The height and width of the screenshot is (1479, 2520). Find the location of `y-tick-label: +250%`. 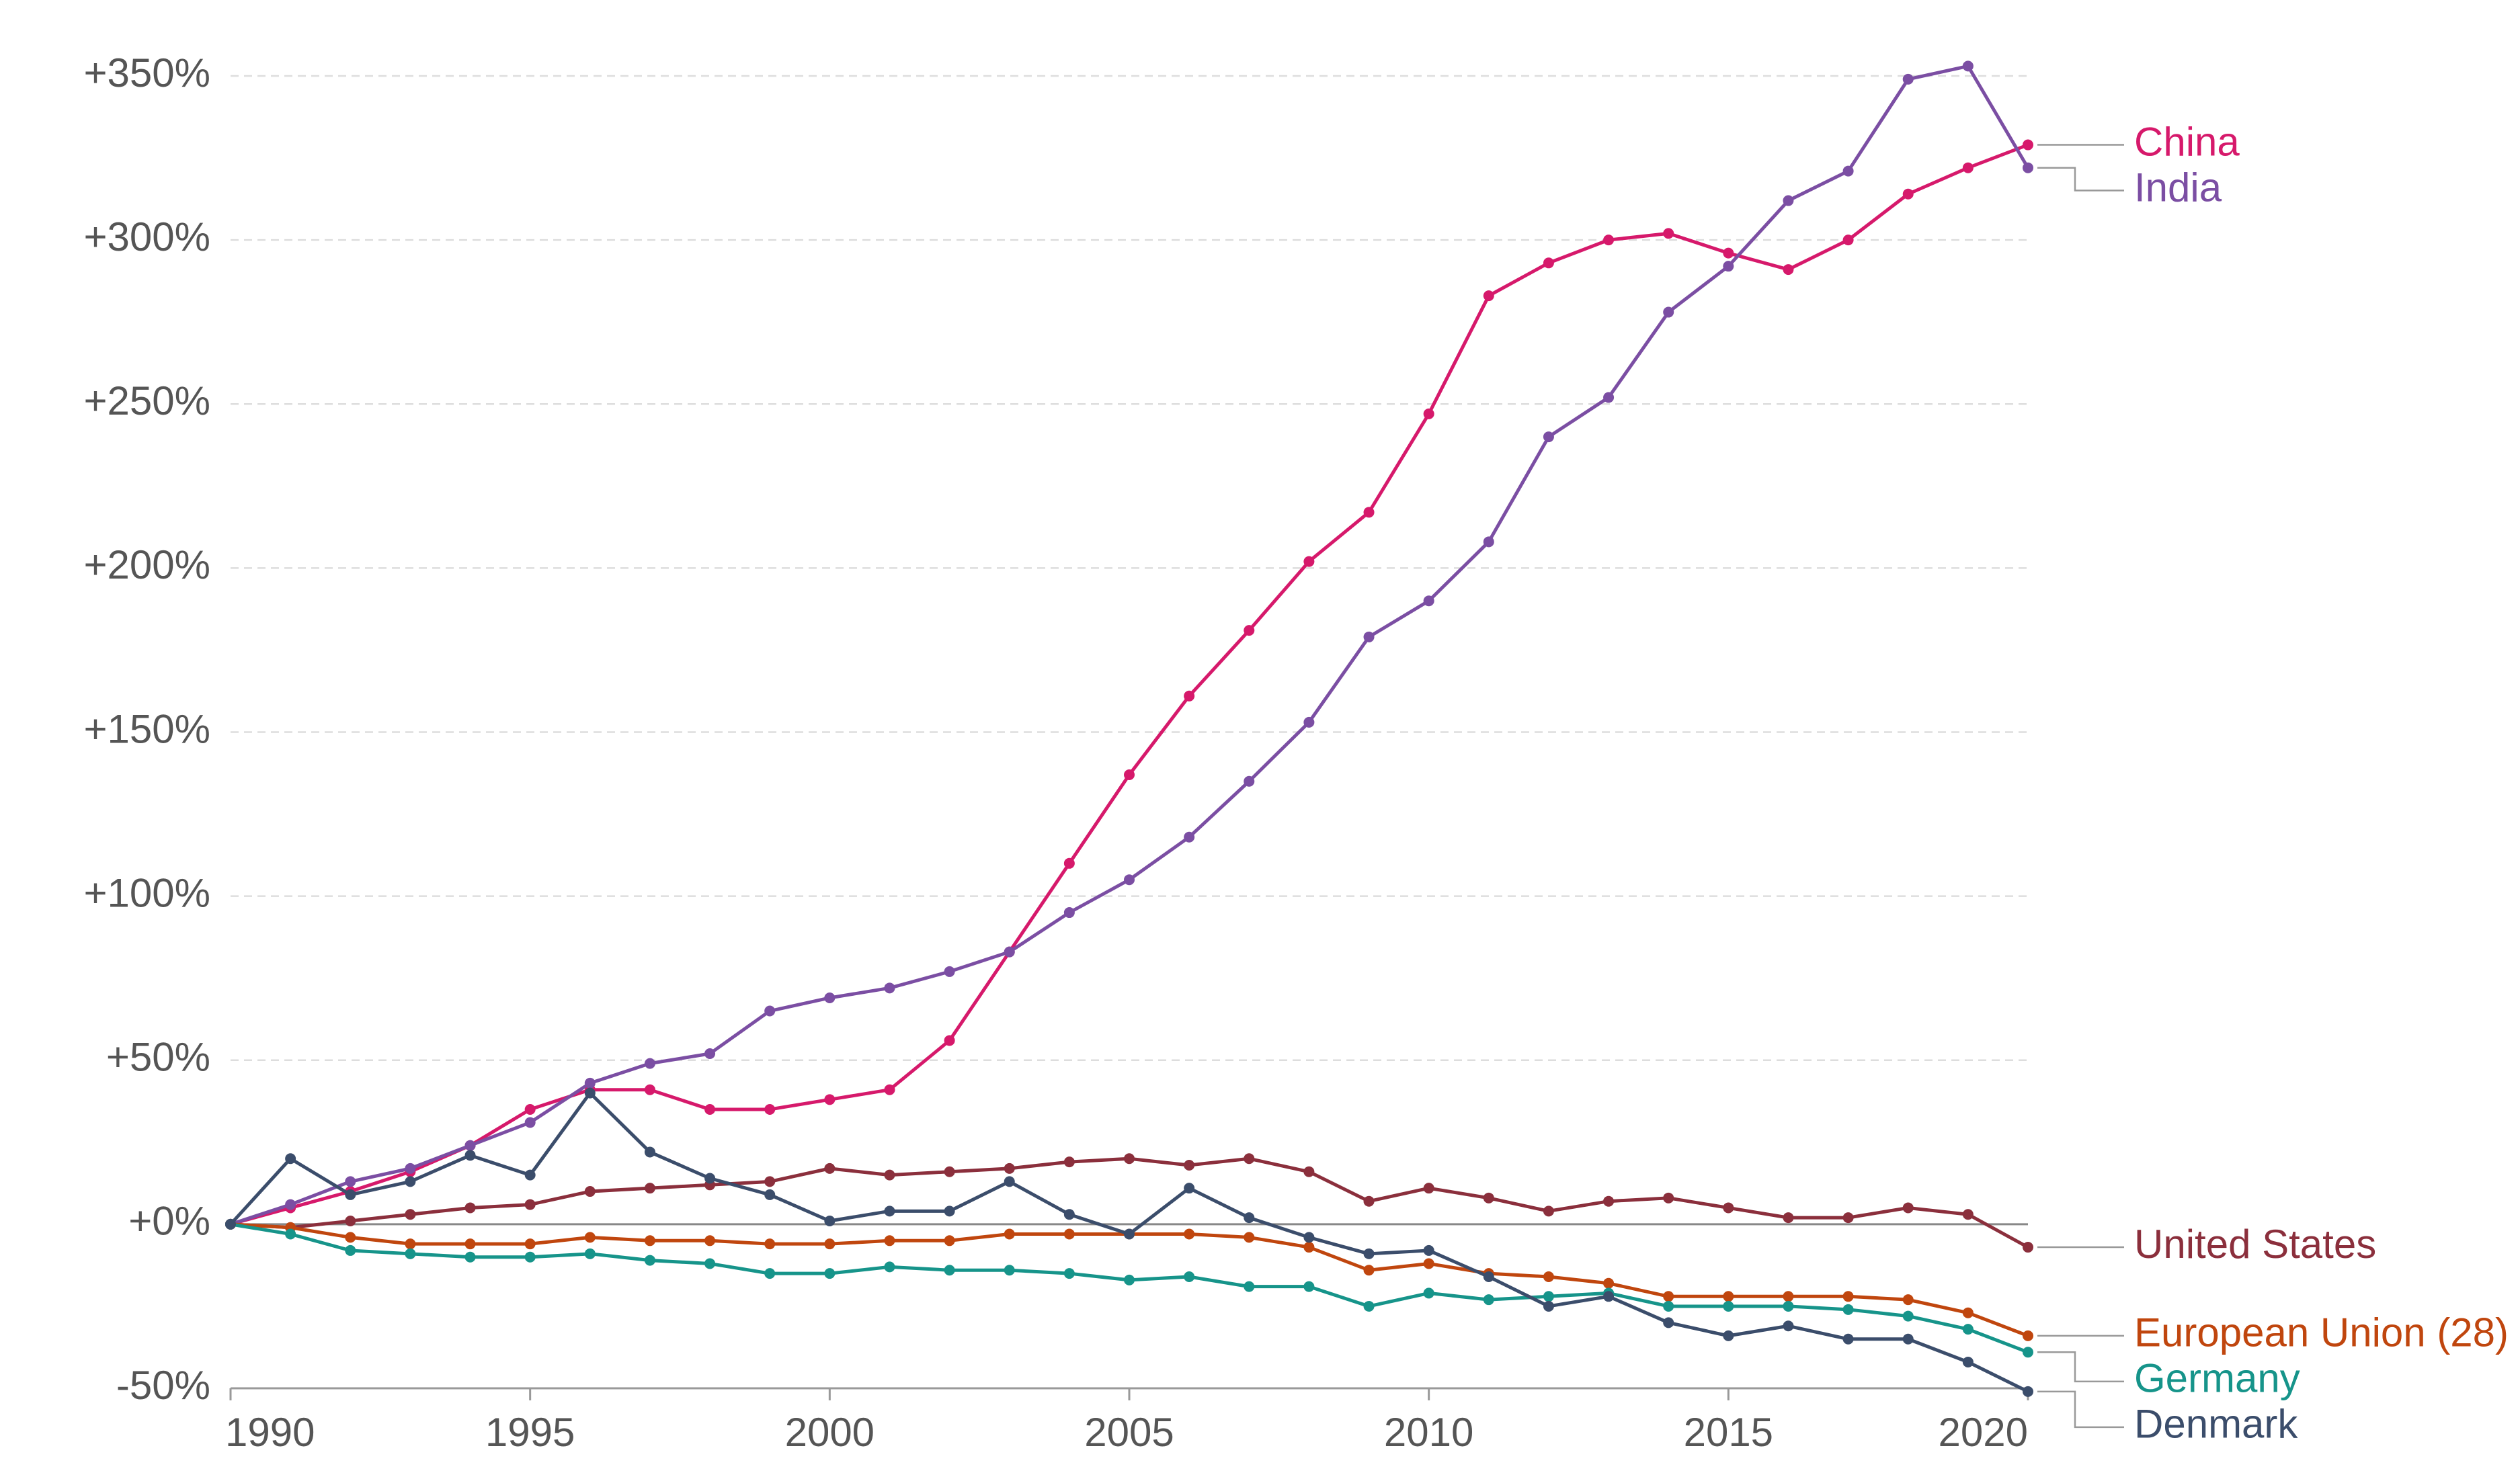

y-tick-label: +250% is located at coordinates (147, 400).